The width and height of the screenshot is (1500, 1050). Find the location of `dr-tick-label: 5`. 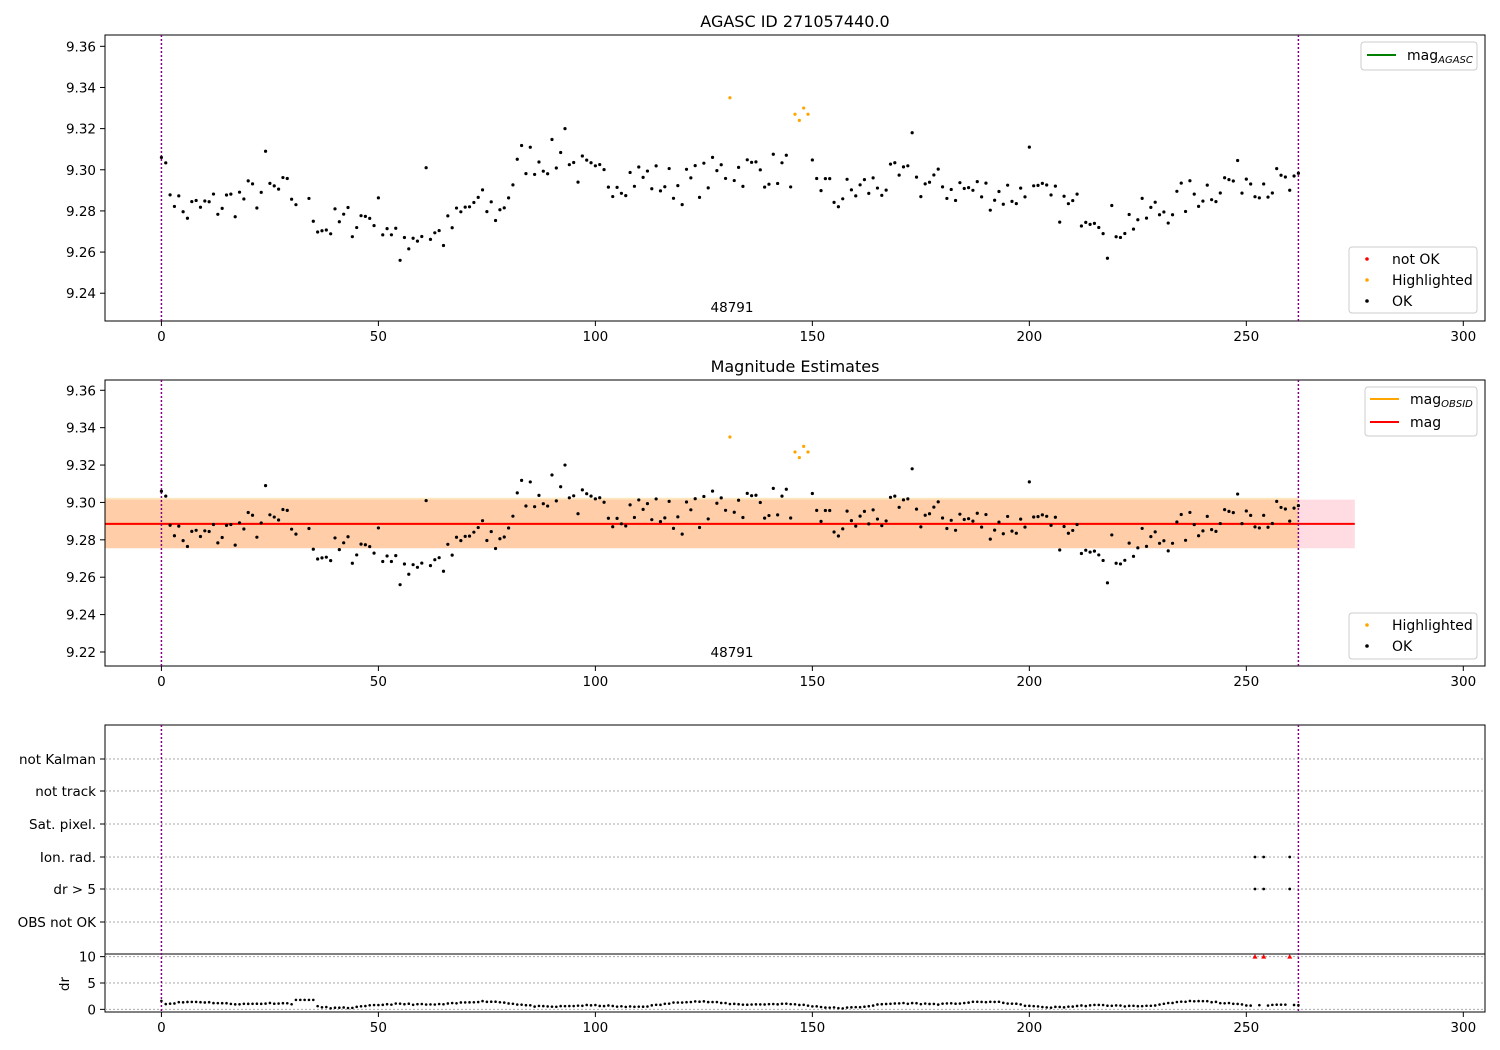

dr-tick-label: 5 is located at coordinates (91, 984).